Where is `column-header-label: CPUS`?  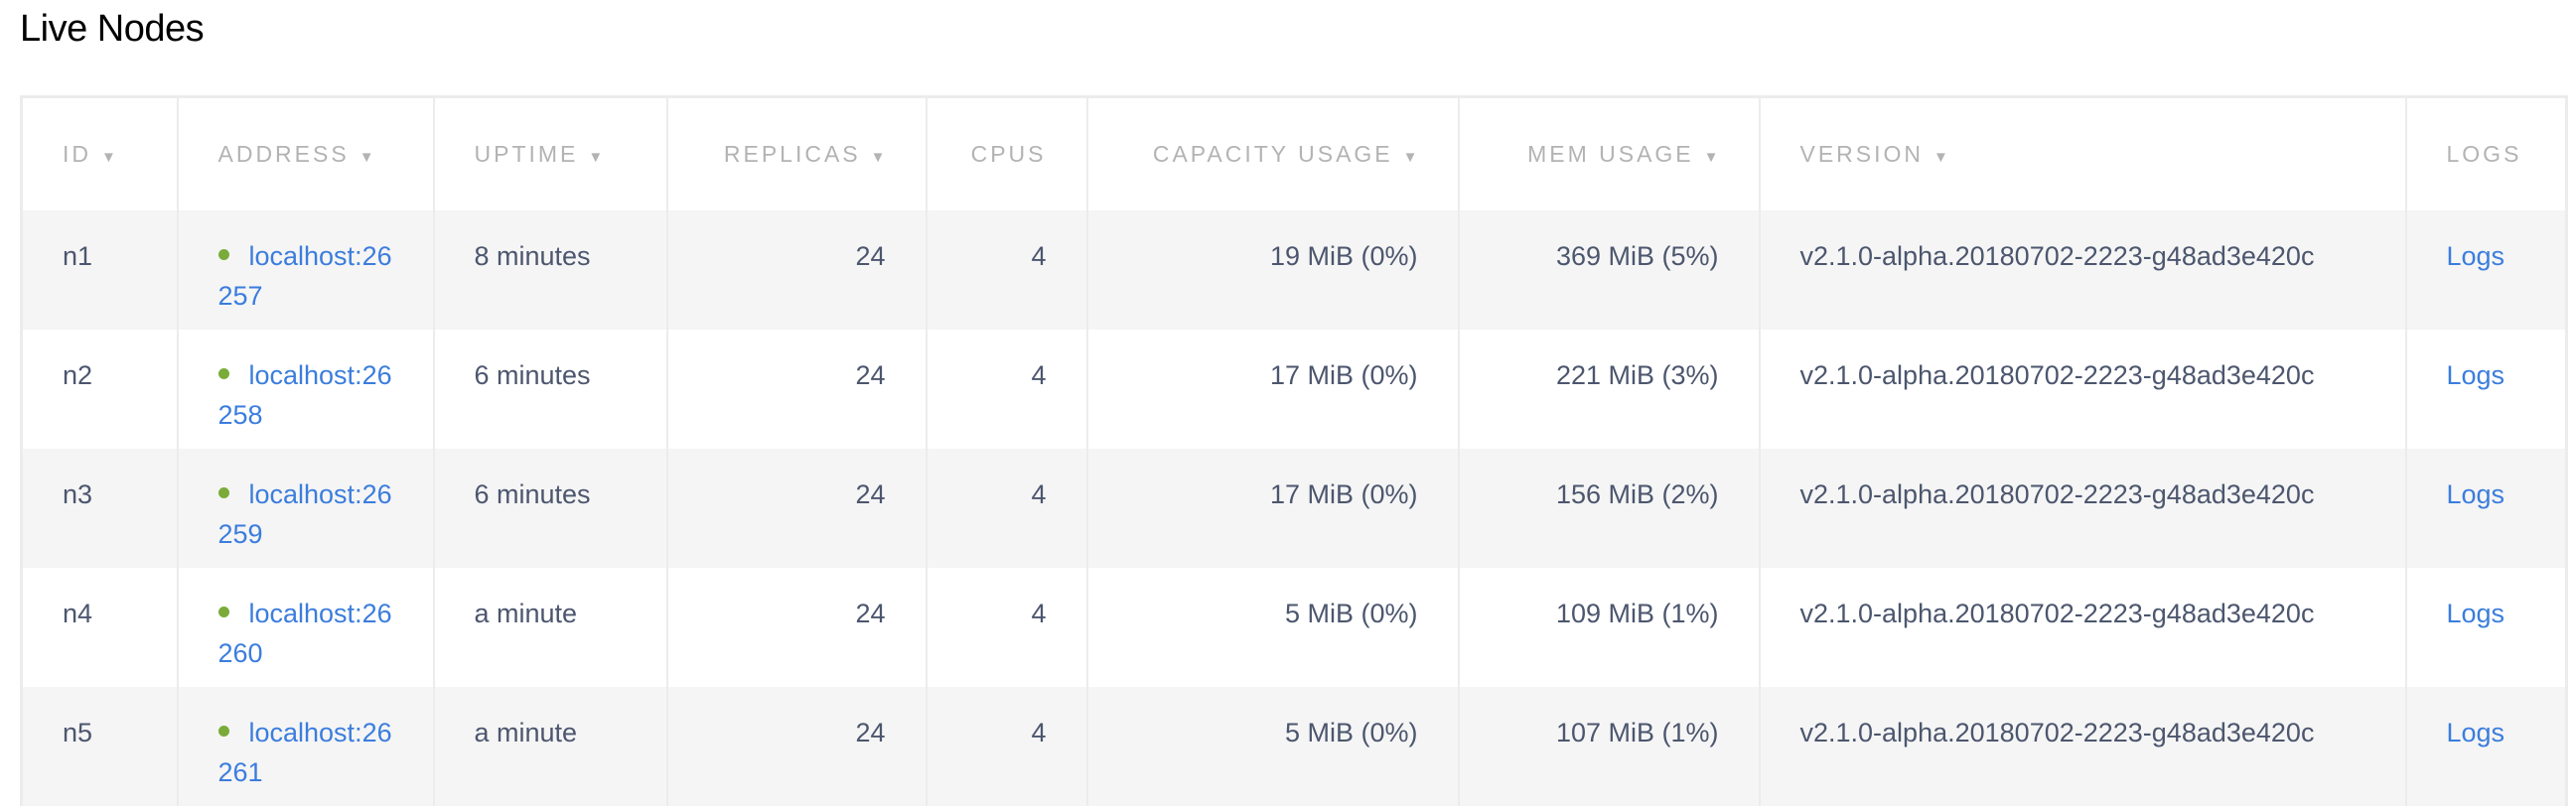
column-header-label: CPUS is located at coordinates (1009, 153).